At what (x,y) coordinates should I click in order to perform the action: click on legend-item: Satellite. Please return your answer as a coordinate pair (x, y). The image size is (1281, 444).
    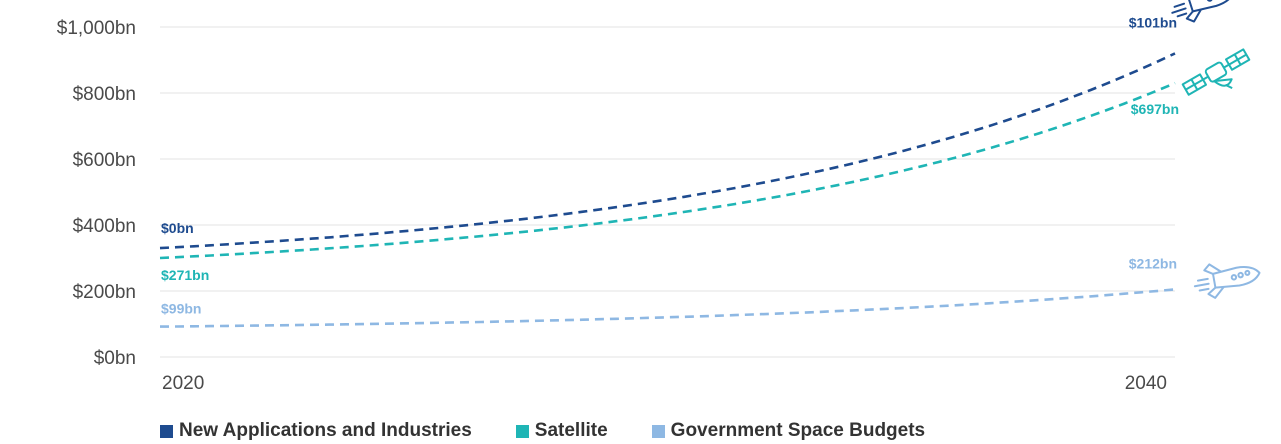
    Looking at the image, I should click on (561, 431).